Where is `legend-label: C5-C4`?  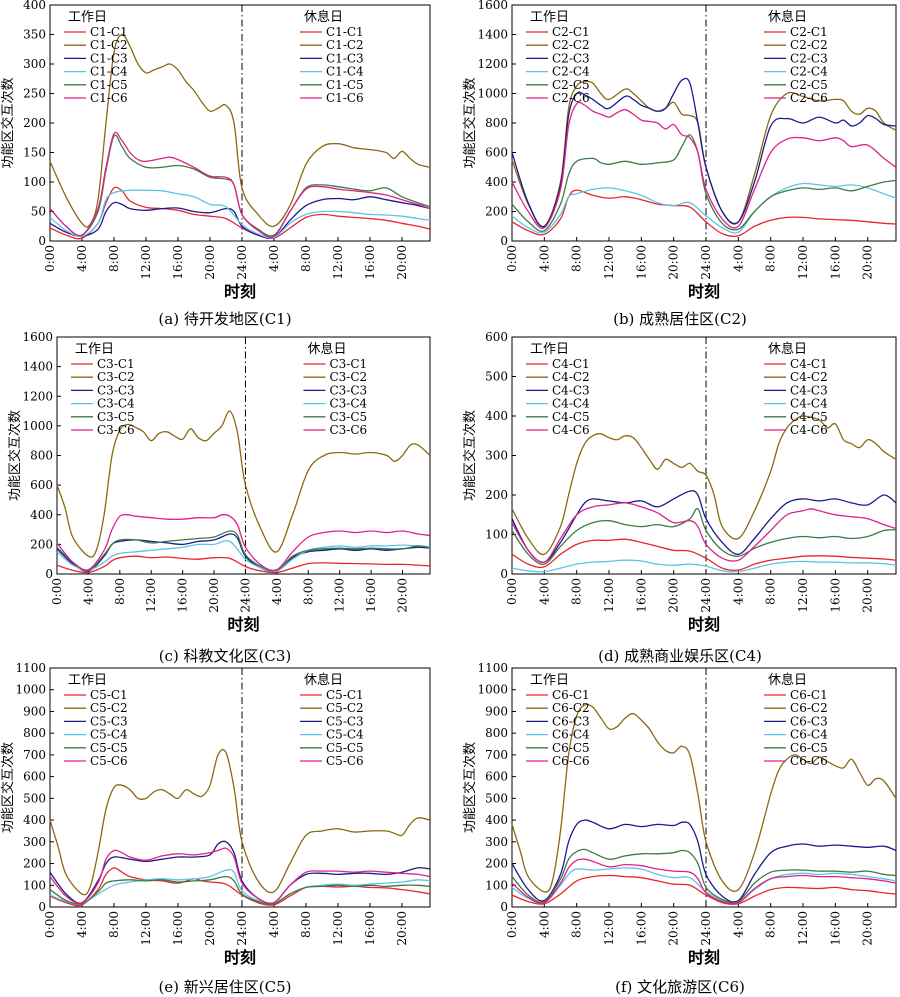
legend-label: C5-C4 is located at coordinates (345, 735).